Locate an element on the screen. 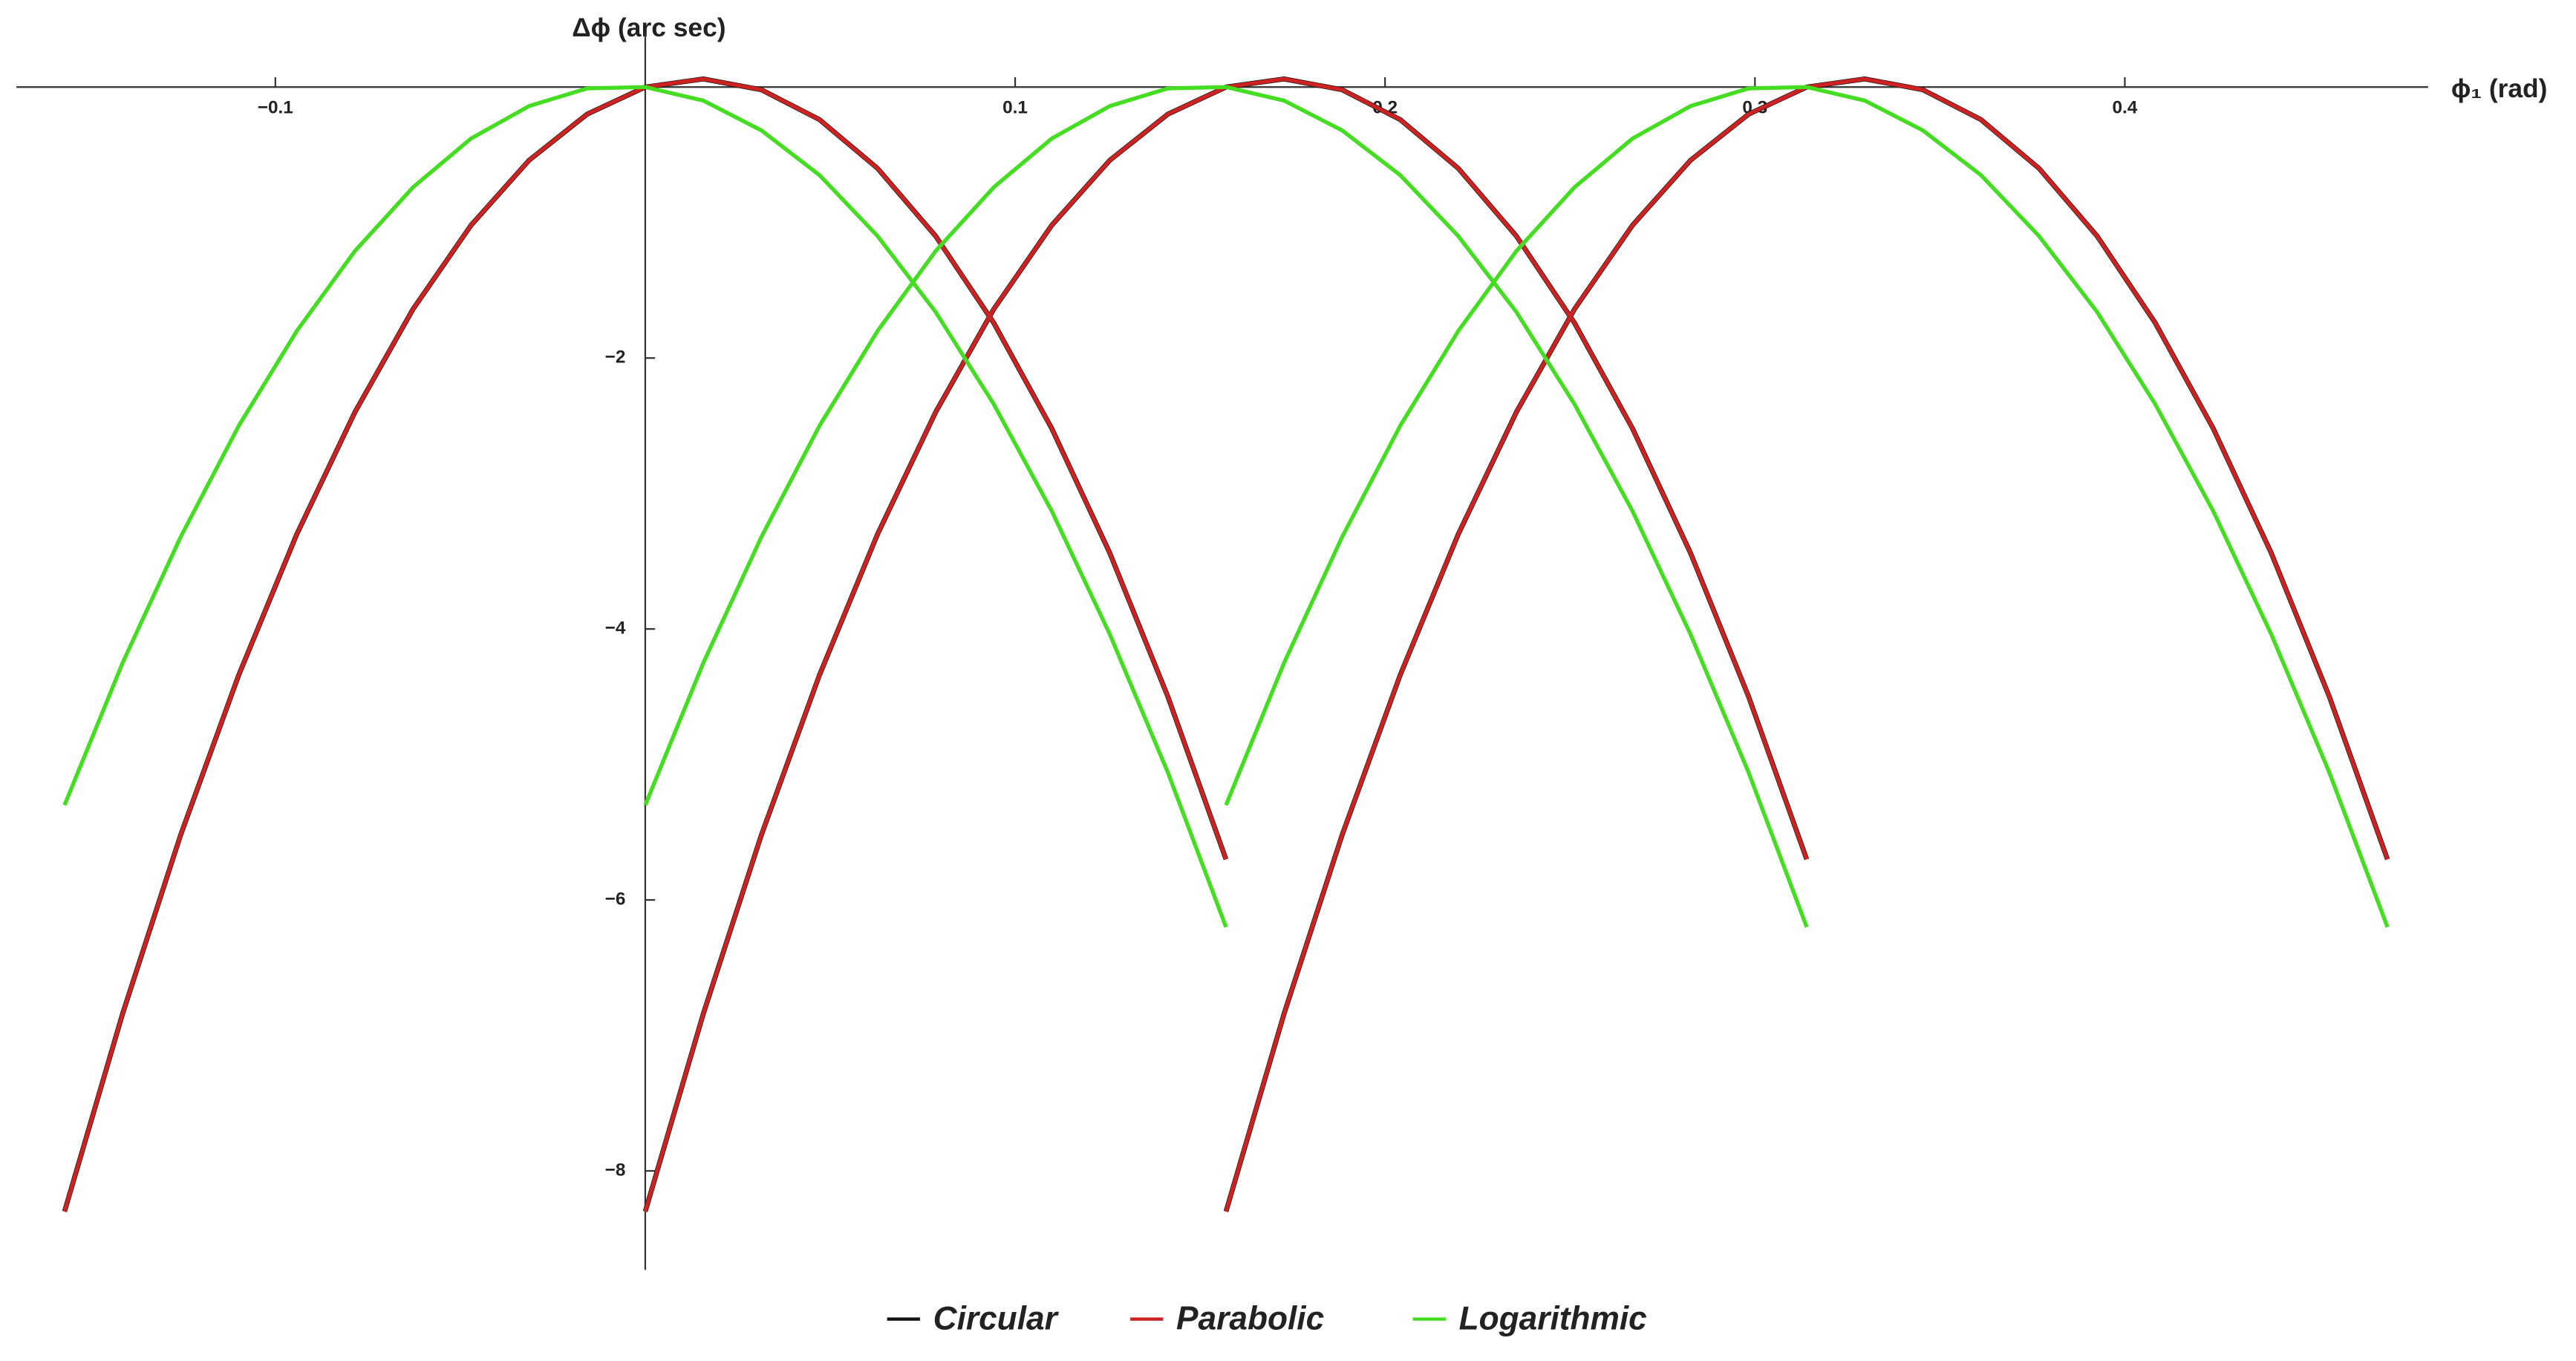 This screenshot has height=1361, width=2576. y-tick-label: −6 is located at coordinates (615, 899).